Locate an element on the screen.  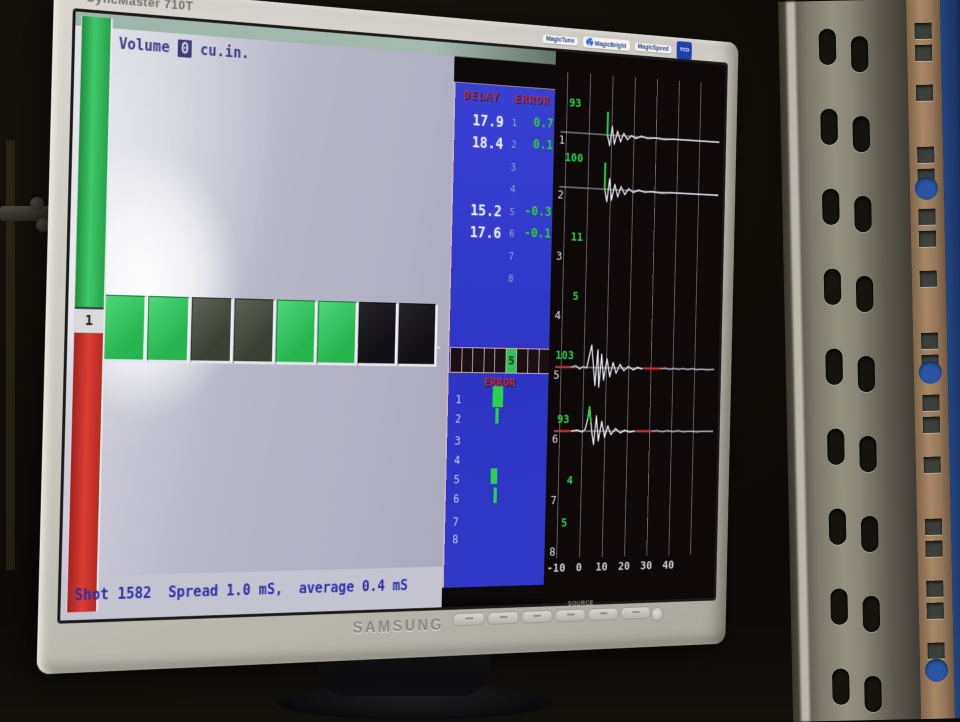
x-axis-tick: 20 is located at coordinates (624, 566).